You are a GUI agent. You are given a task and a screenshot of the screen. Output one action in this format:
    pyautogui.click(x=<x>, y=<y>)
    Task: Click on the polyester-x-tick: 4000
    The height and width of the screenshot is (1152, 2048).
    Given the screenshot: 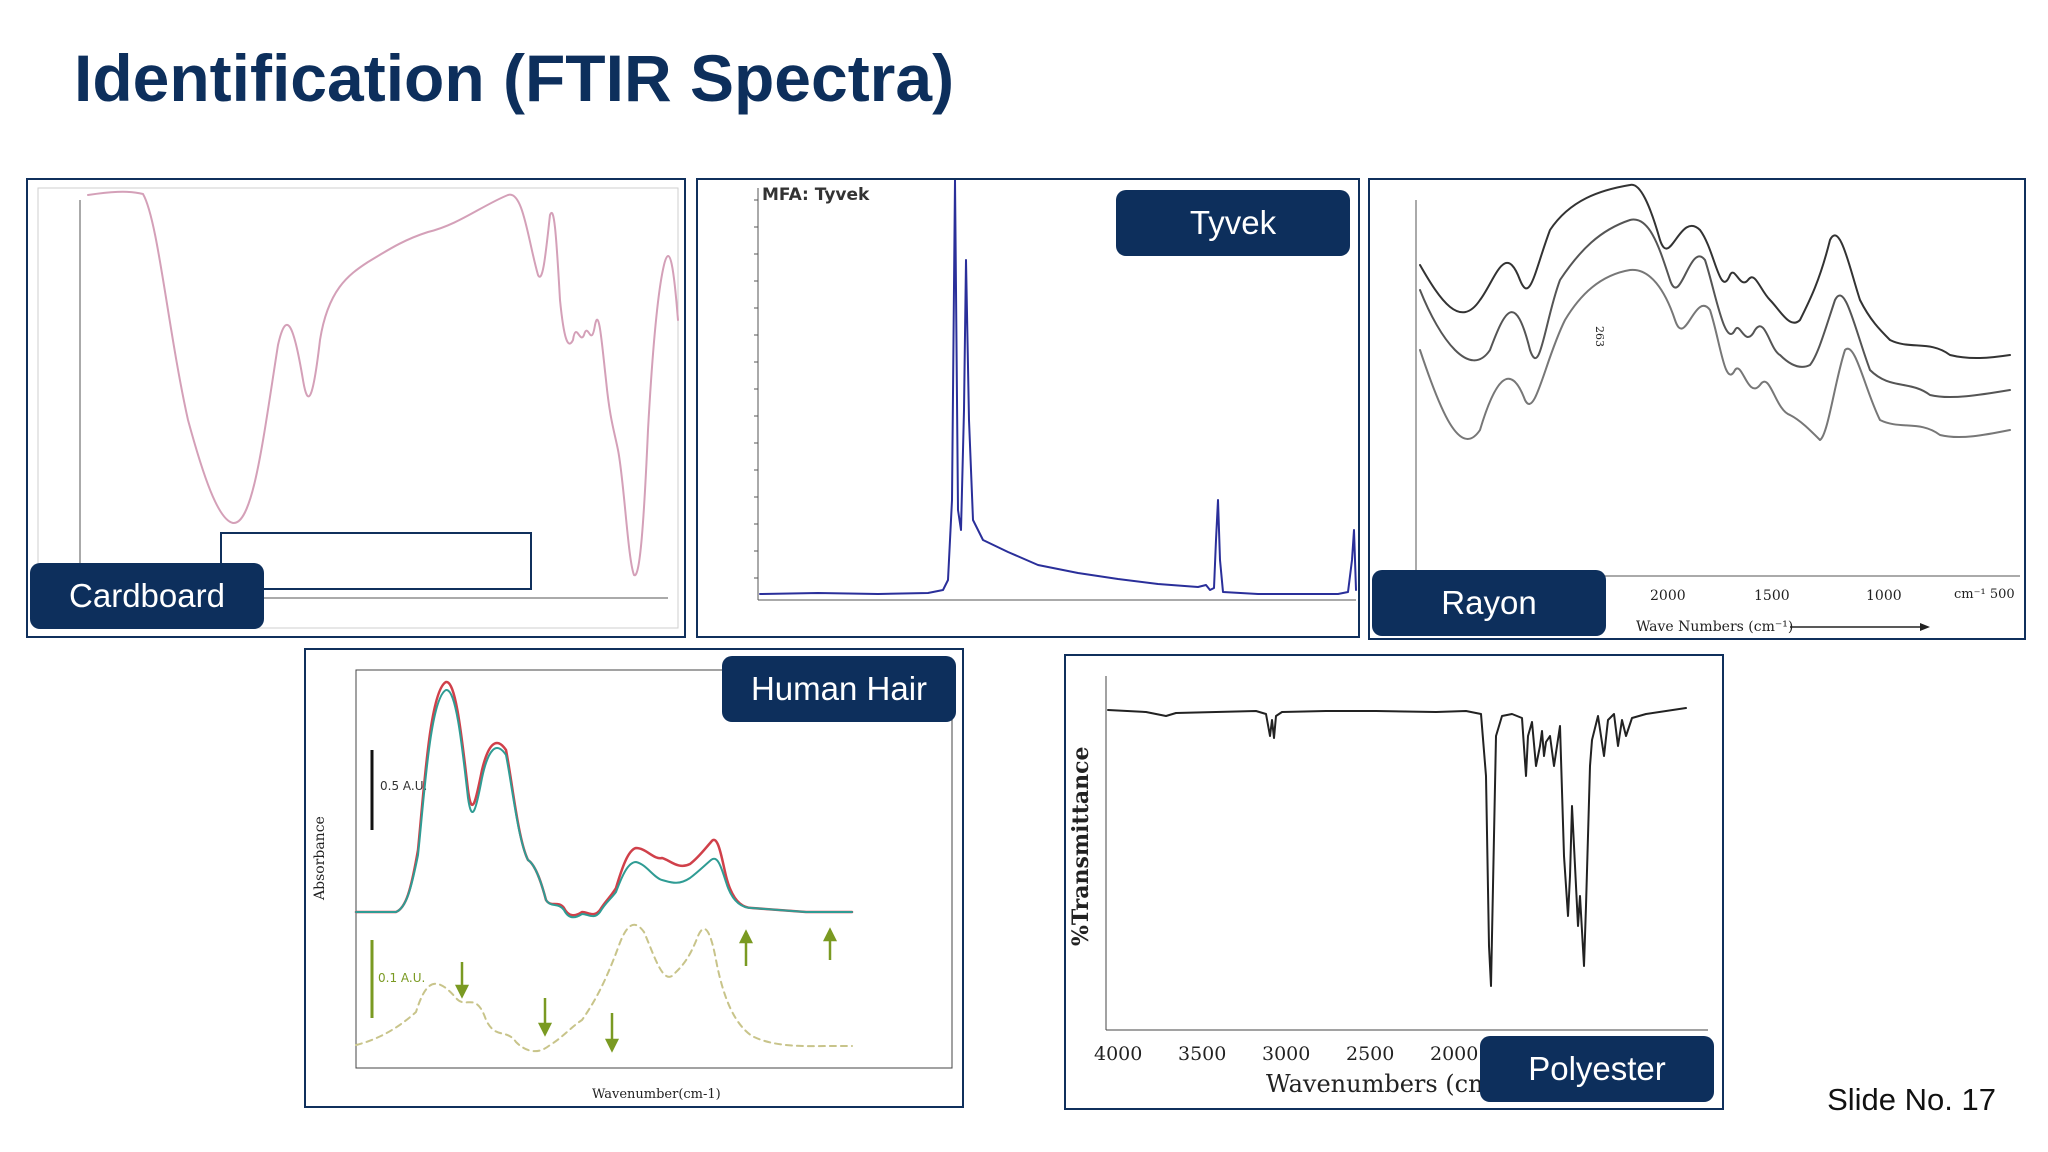 What is the action you would take?
    pyautogui.click(x=1118, y=1054)
    